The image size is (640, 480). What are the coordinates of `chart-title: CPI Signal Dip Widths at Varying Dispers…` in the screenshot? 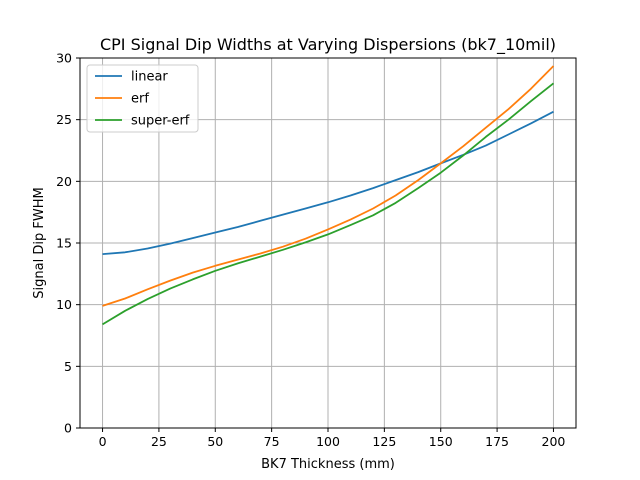 It's located at (328, 45).